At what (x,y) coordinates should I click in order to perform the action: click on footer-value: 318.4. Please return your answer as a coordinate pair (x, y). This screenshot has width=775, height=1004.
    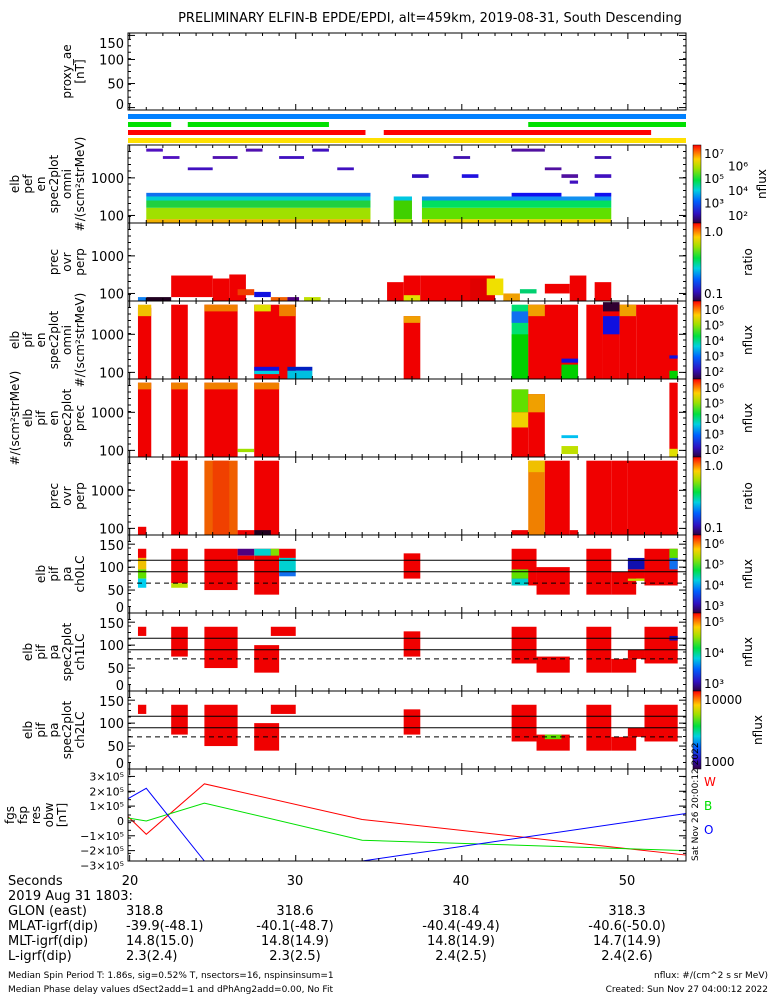
    Looking at the image, I should click on (460, 911).